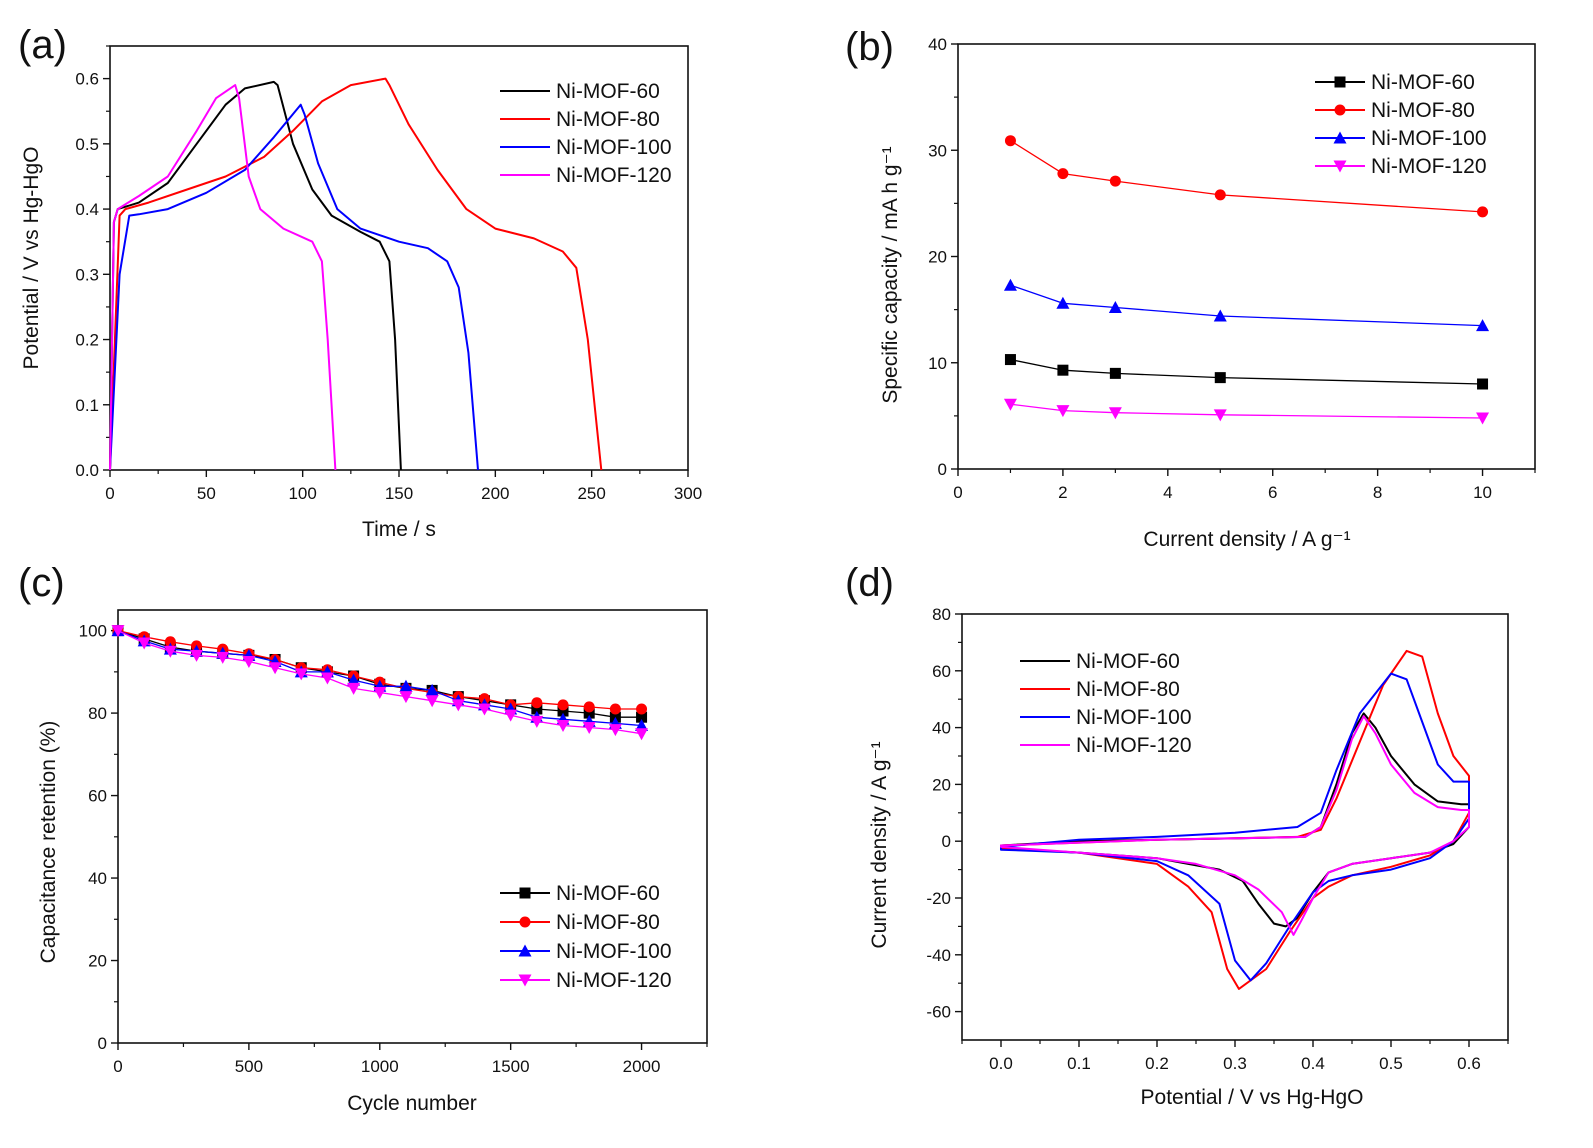 This screenshot has height=1148, width=1593. What do you see at coordinates (946, 841) in the screenshot?
I see `y-tick-label: 0` at bounding box center [946, 841].